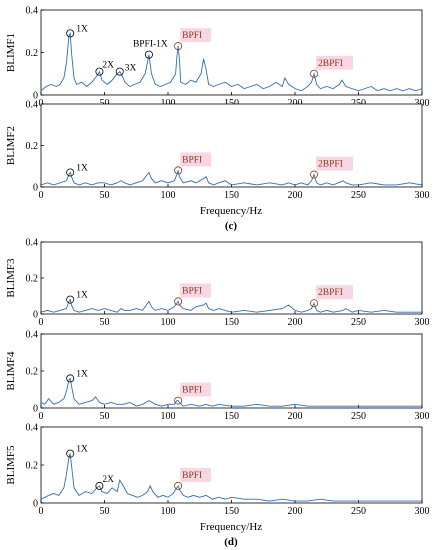 Image resolution: width=436 pixels, height=550 pixels. I want to click on xlabel-group-c: Frequency/Hz, so click(231, 211).